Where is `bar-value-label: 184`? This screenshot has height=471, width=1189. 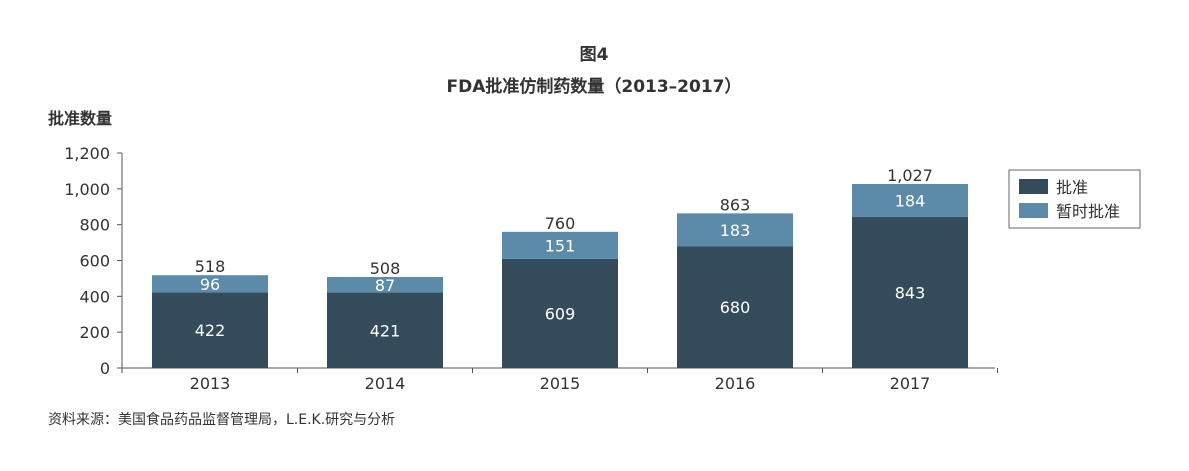 bar-value-label: 184 is located at coordinates (910, 200).